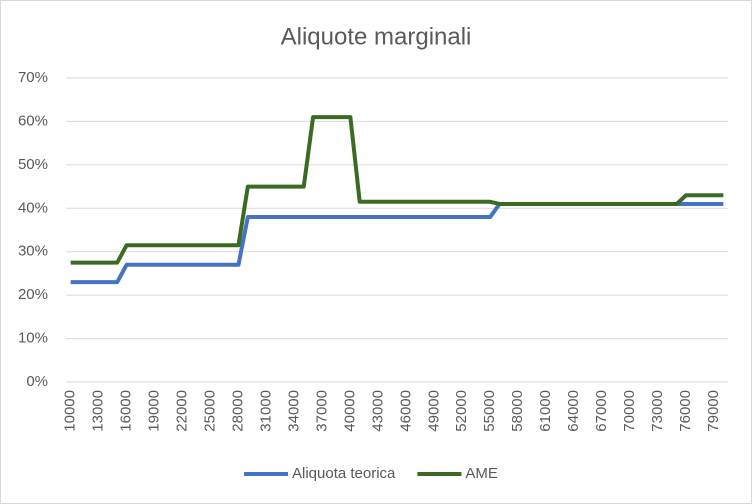 Image resolution: width=752 pixels, height=504 pixels. What do you see at coordinates (376, 36) in the screenshot?
I see `chart-title: Aliquote marginali` at bounding box center [376, 36].